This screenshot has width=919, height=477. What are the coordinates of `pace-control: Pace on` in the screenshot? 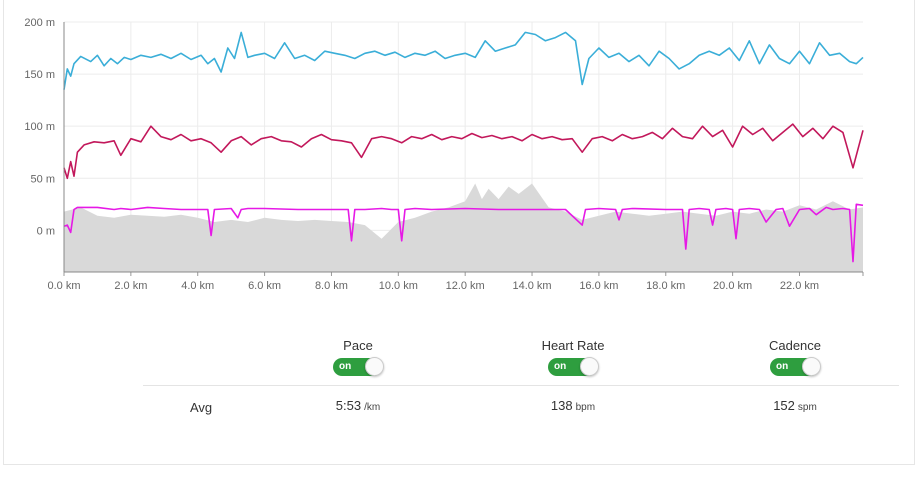 It's located at (358, 357).